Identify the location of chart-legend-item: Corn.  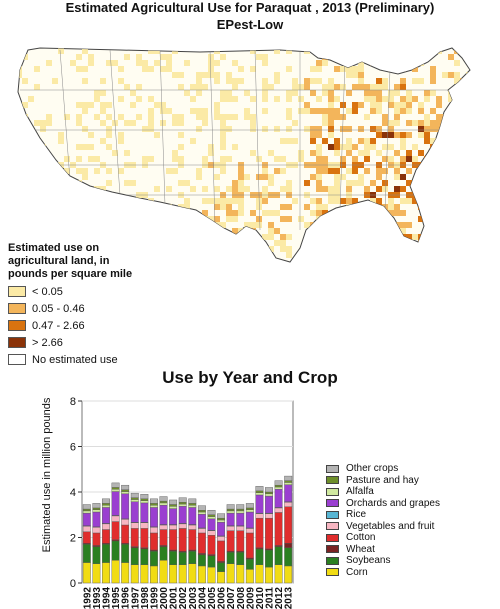
(383, 573).